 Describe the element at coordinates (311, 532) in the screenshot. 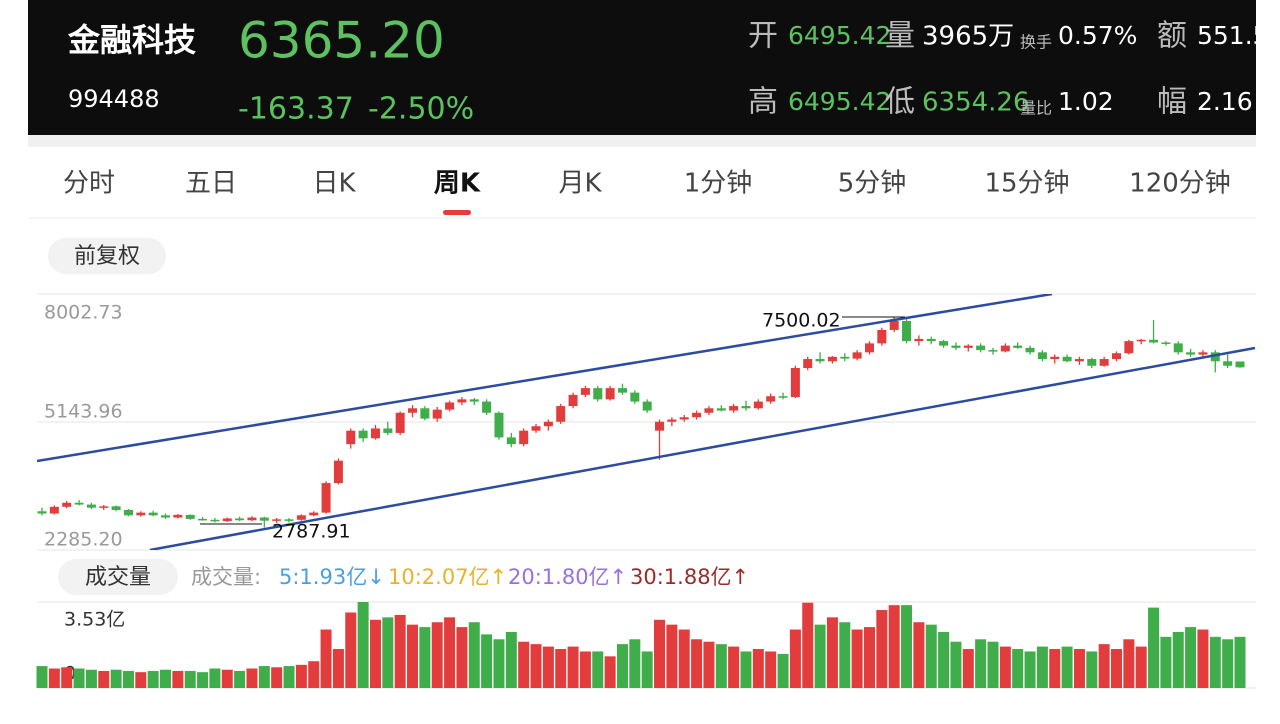

I see `annotation: 2787.91` at that location.